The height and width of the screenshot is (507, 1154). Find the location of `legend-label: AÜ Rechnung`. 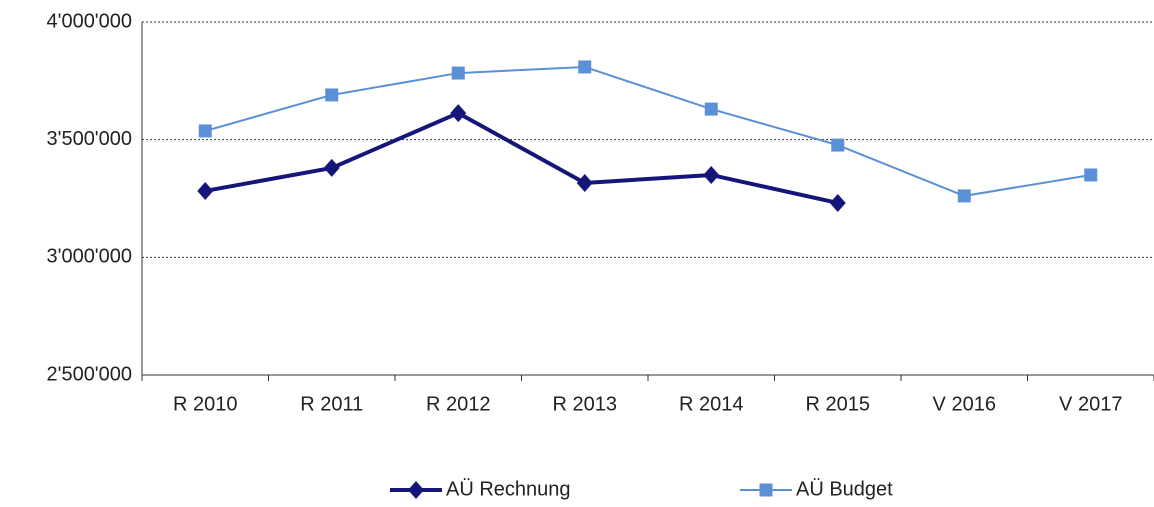

legend-label: AÜ Rechnung is located at coordinates (508, 489).